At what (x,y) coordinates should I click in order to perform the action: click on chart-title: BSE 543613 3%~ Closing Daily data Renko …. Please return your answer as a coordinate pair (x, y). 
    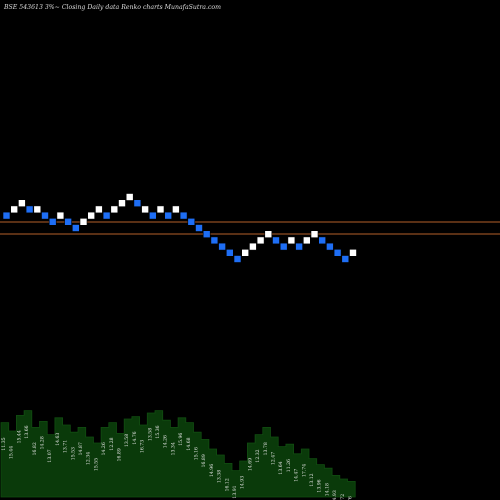
    Looking at the image, I should click on (112, 7).